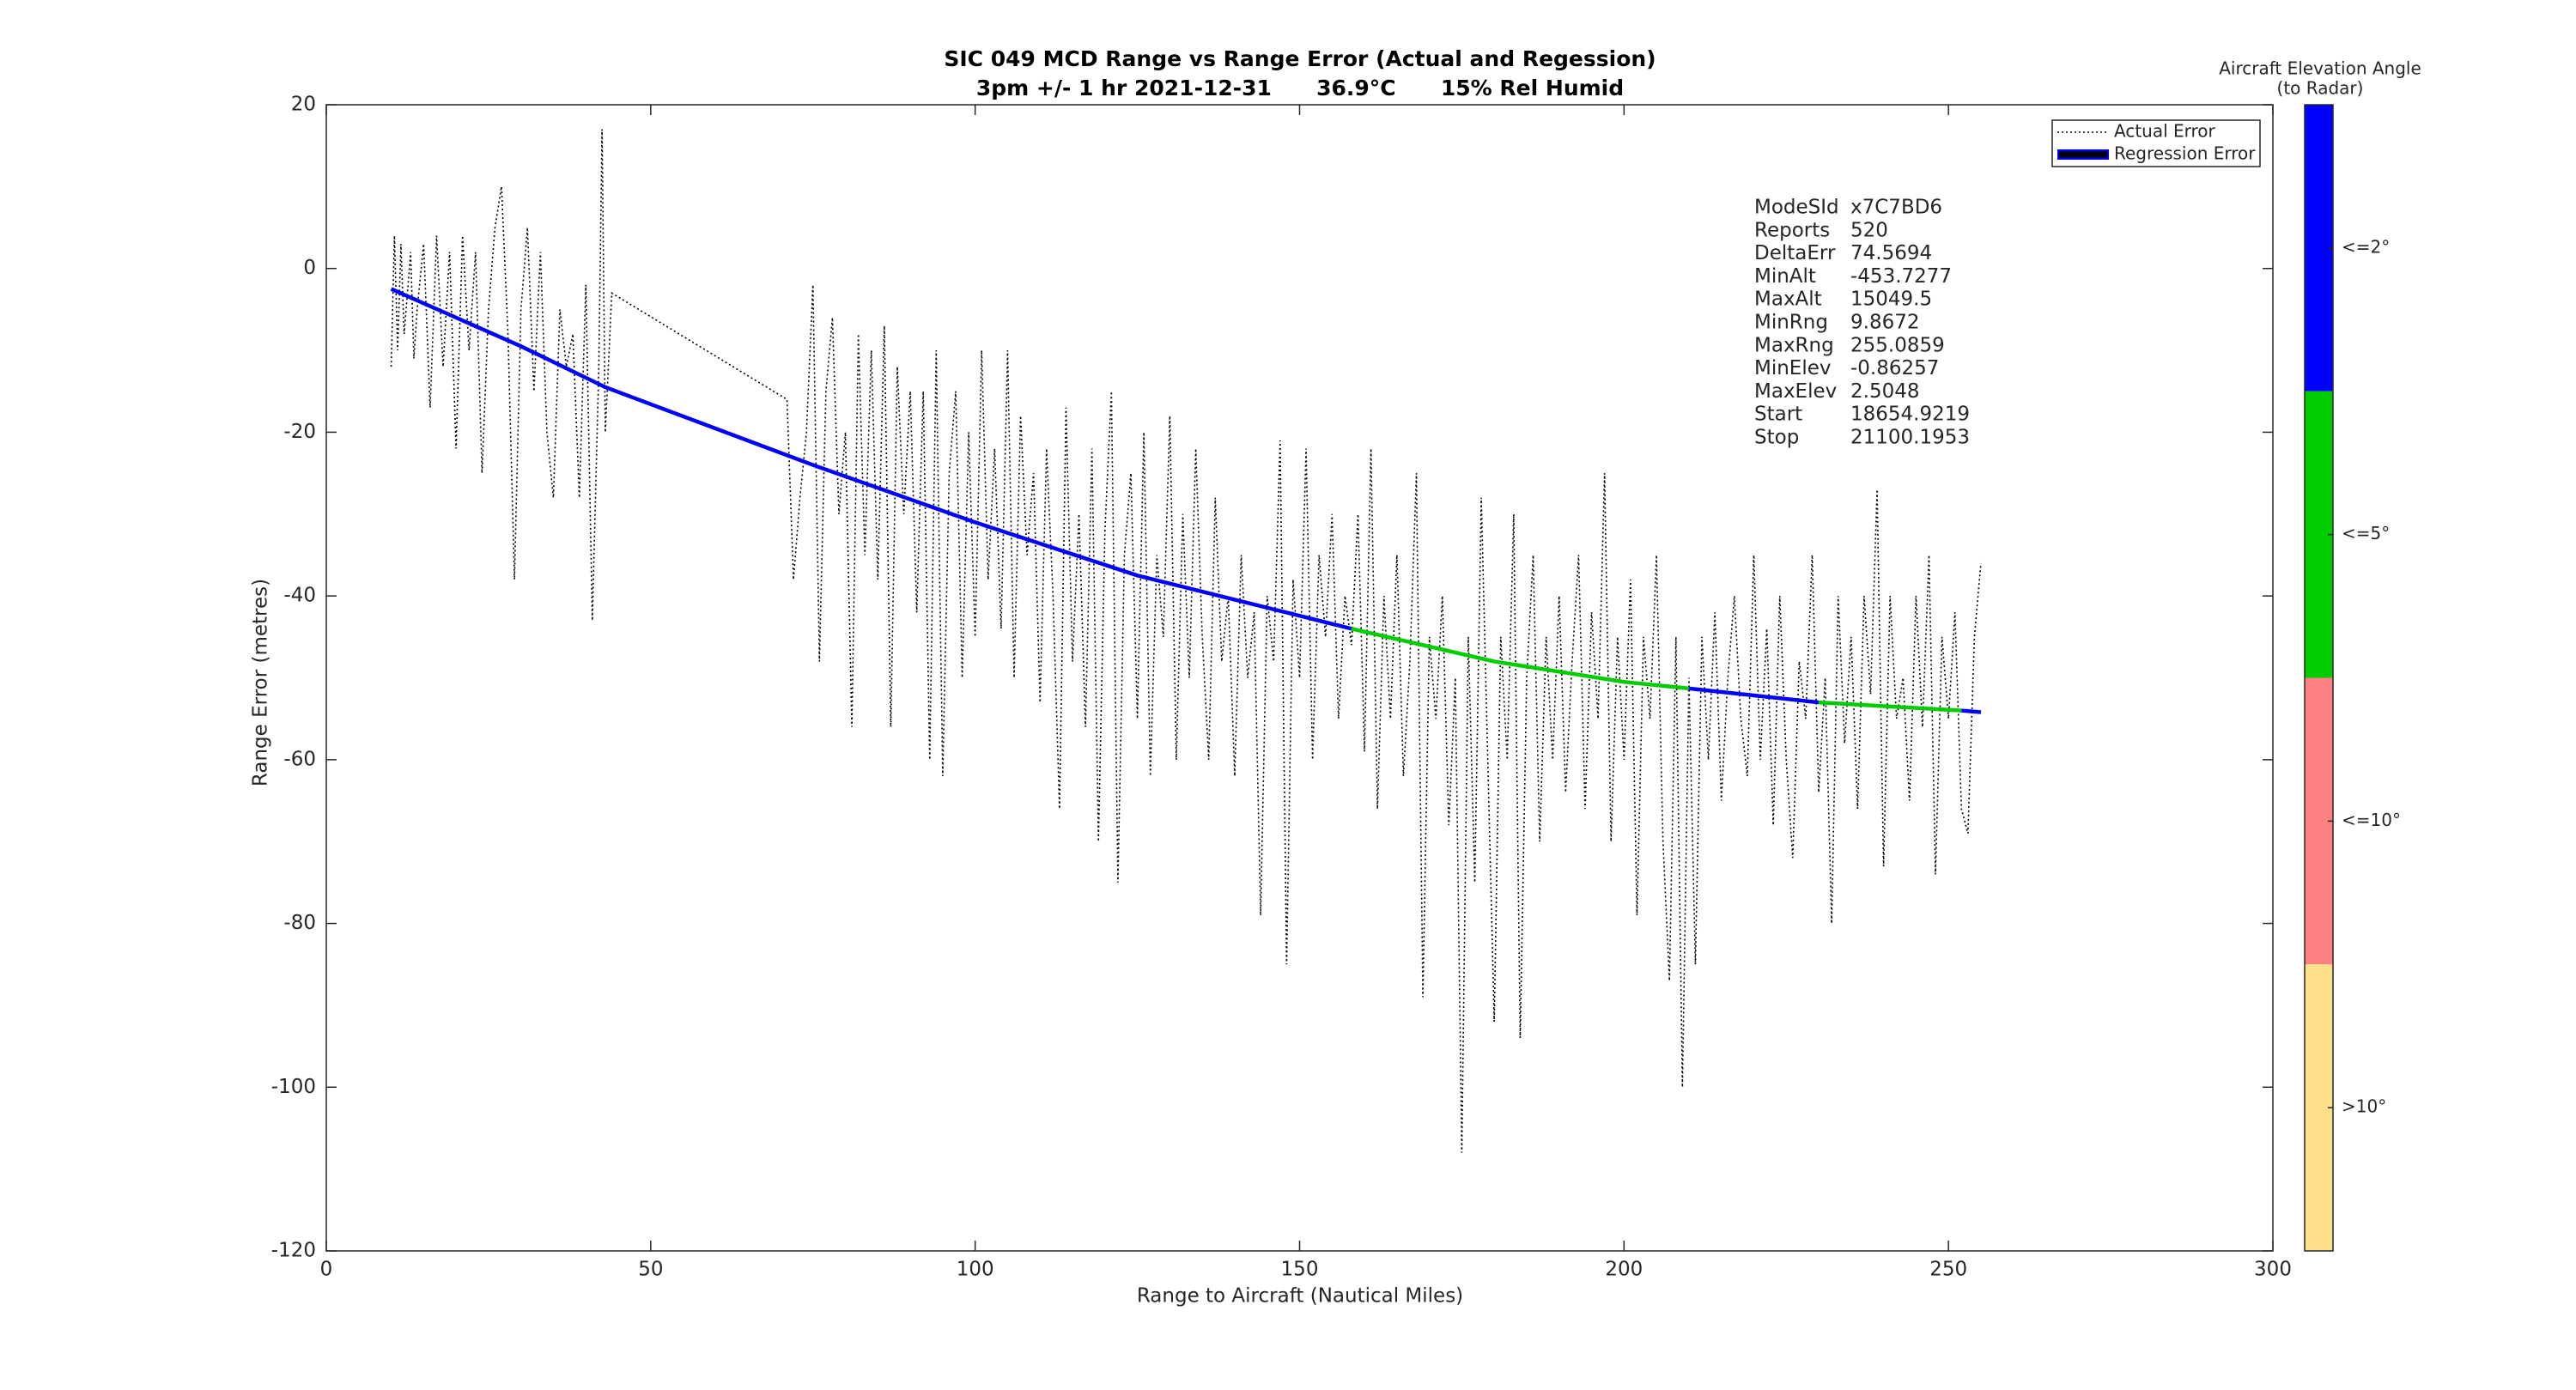 The height and width of the screenshot is (1390, 2576). Describe the element at coordinates (2320, 68) in the screenshot. I see `colorbar-title: Aircraft Elevation Angle` at that location.